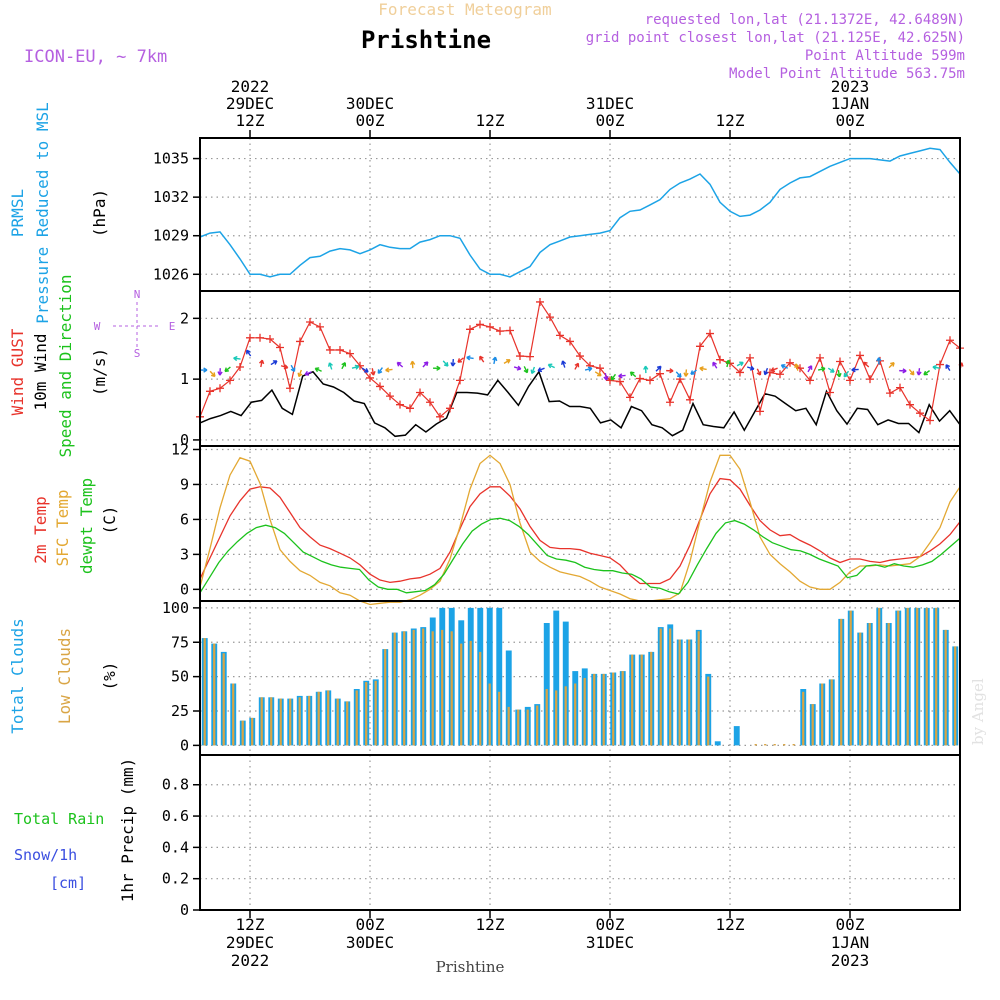 The image size is (1000, 1000). I want to click on snow-unit-label: [cm], so click(68, 883).